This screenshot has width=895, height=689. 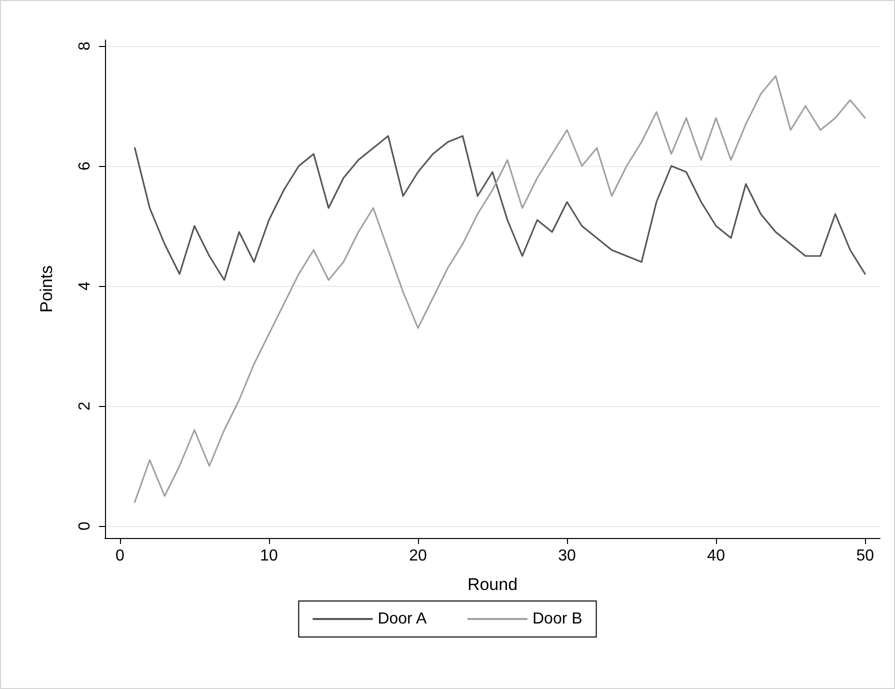 I want to click on y-axis-title: Points, so click(x=46, y=289).